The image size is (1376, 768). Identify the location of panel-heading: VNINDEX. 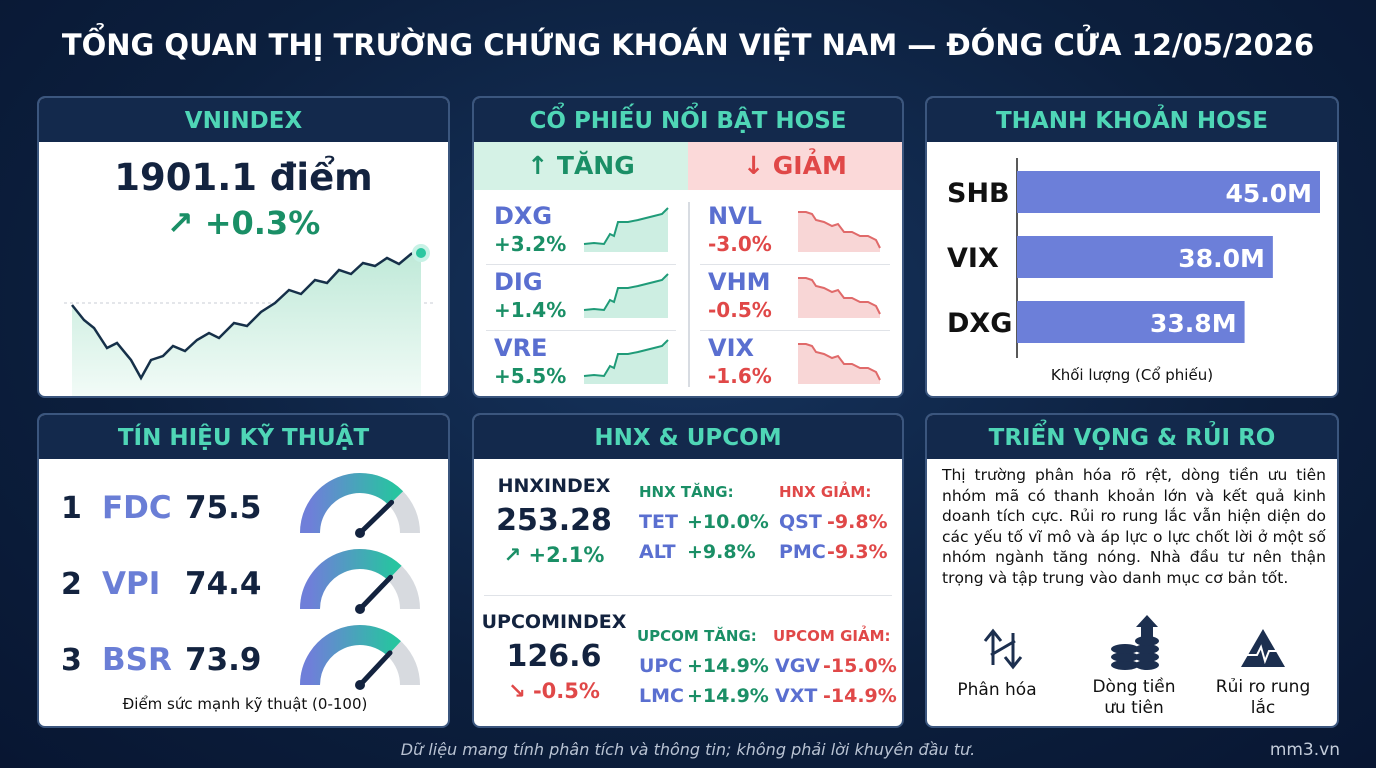
(243, 120).